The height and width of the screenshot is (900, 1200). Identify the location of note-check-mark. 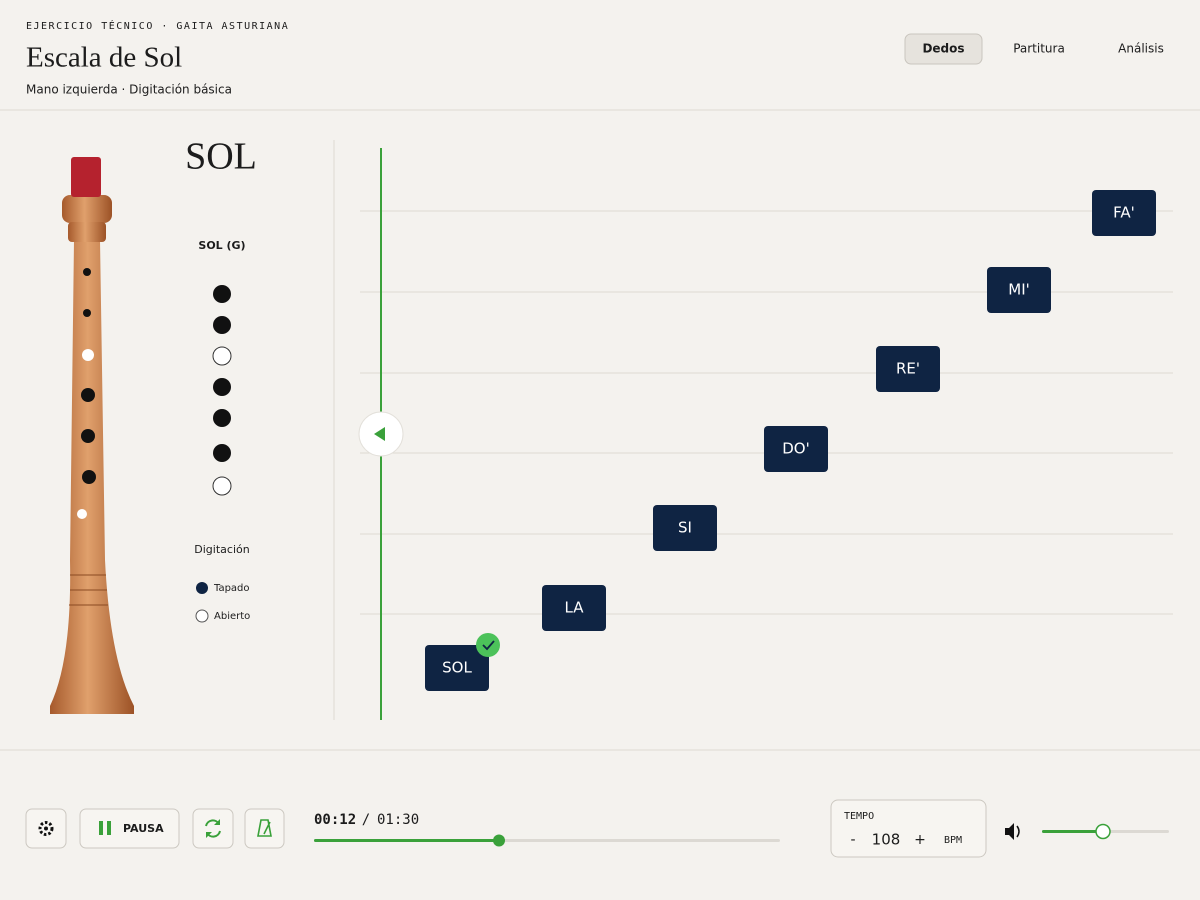
(488, 645).